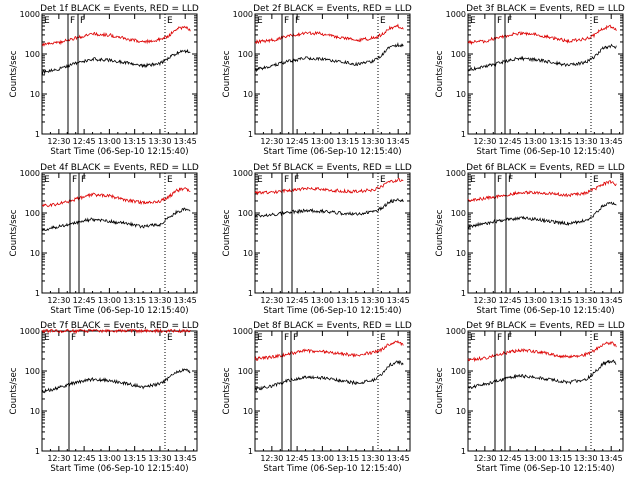 This screenshot has height=480, width=640. Describe the element at coordinates (545, 9) in the screenshot. I see `panel-title: Det 3f BLACK = Events, RED = LLD` at that location.